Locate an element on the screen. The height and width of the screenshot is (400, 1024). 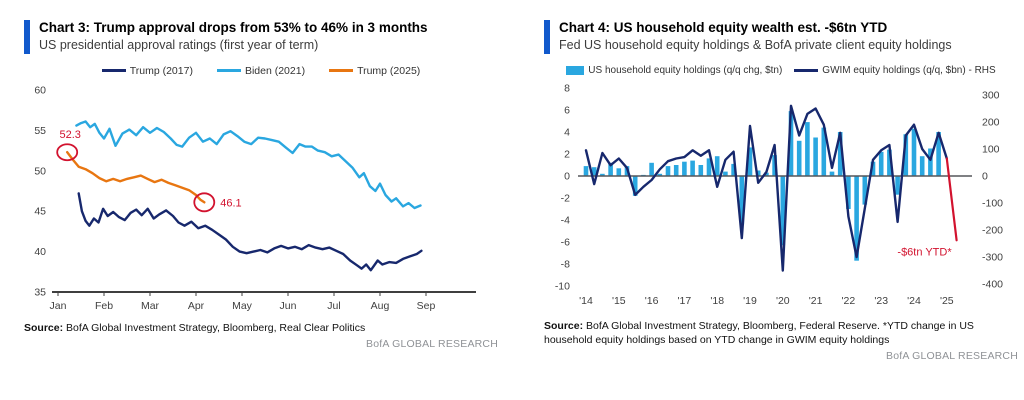
legend-label: Trump (2025) is located at coordinates (389, 70).